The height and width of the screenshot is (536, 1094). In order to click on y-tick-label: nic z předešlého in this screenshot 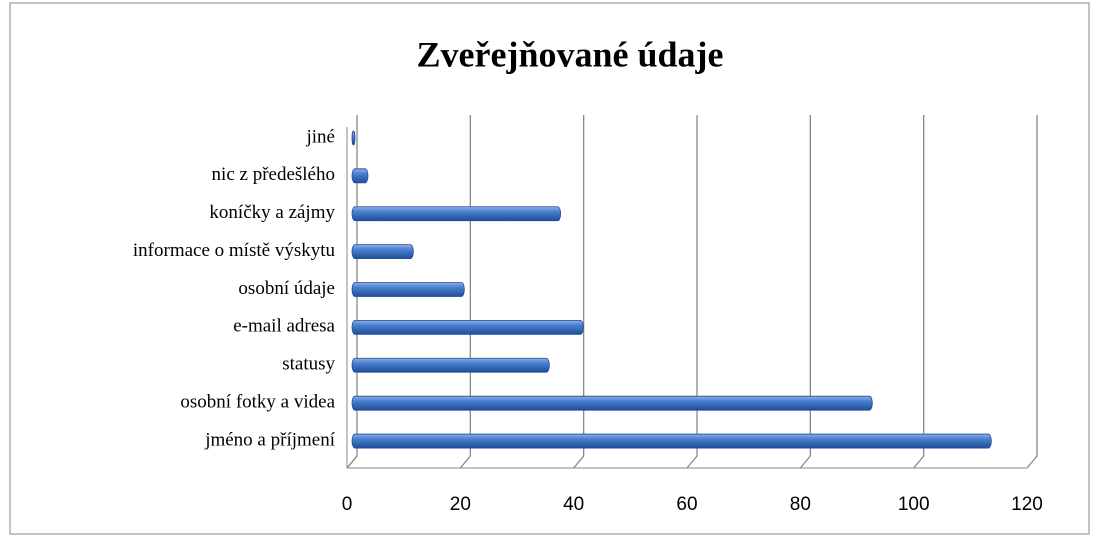, I will do `click(273, 174)`.